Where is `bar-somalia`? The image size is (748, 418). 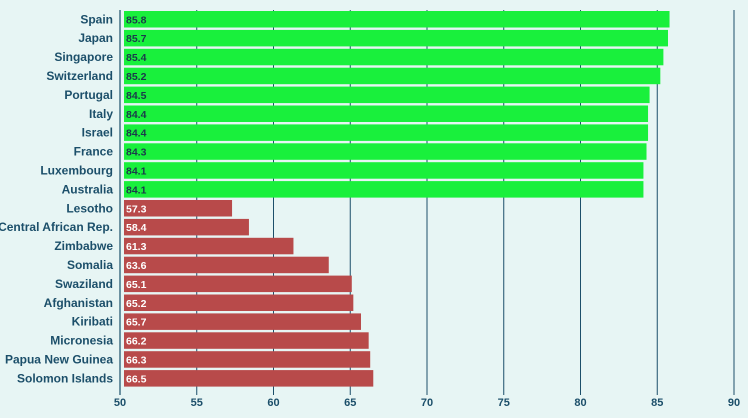
bar-somalia is located at coordinates (226, 265).